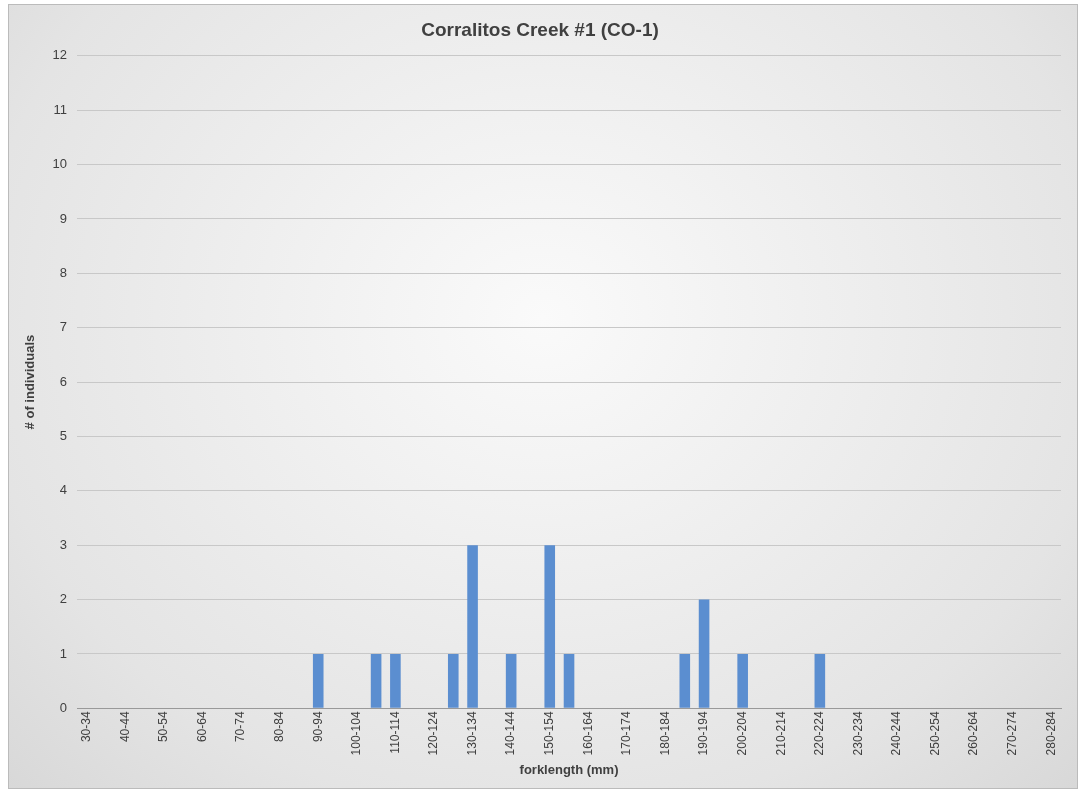 The width and height of the screenshot is (1084, 791). Describe the element at coordinates (163, 727) in the screenshot. I see `x-tick-label: 50-54` at that location.